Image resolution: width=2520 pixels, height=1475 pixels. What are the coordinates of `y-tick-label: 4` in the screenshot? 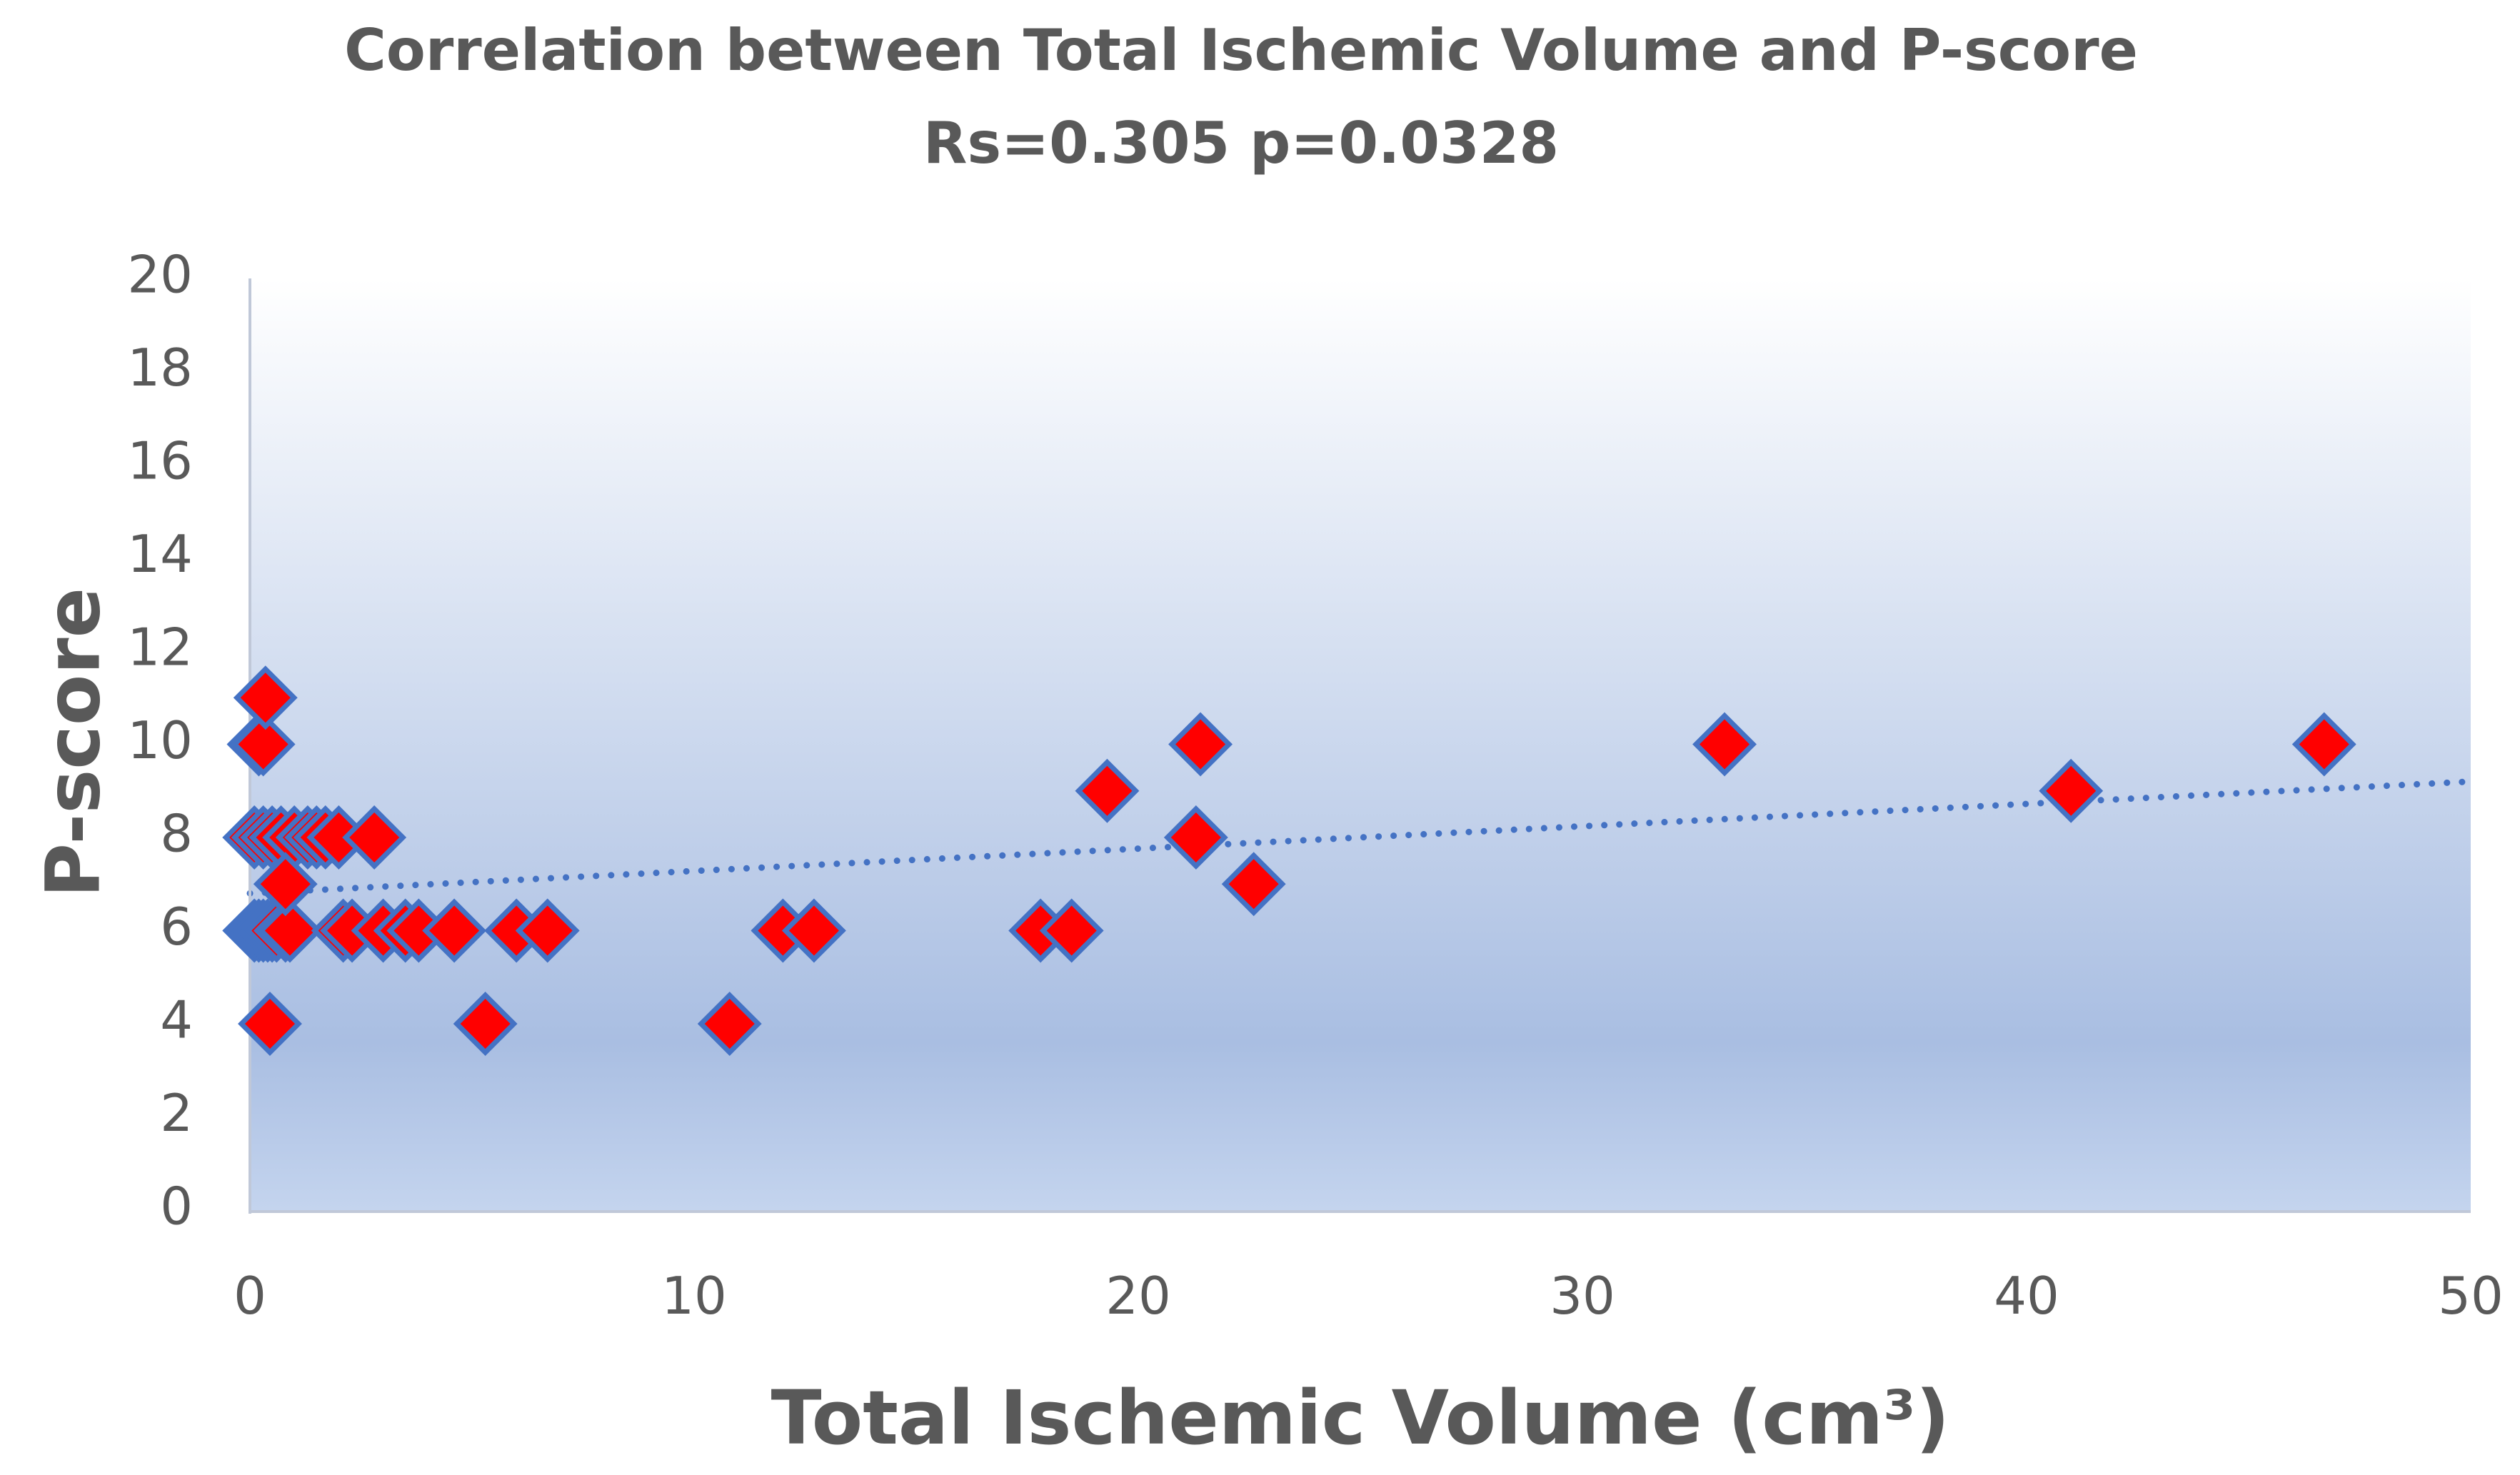 It's located at (176, 1020).